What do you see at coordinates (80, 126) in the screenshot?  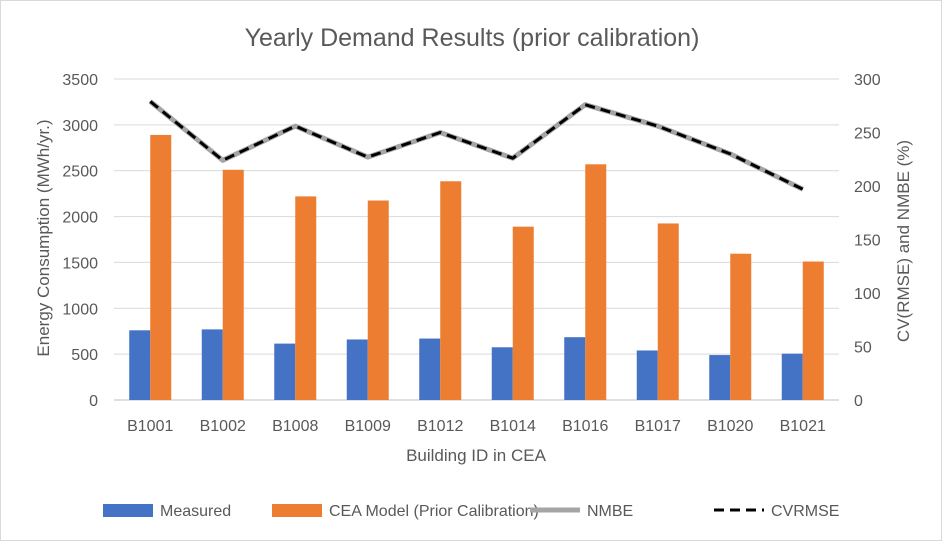 I see `y-tick-label: 3000` at bounding box center [80, 126].